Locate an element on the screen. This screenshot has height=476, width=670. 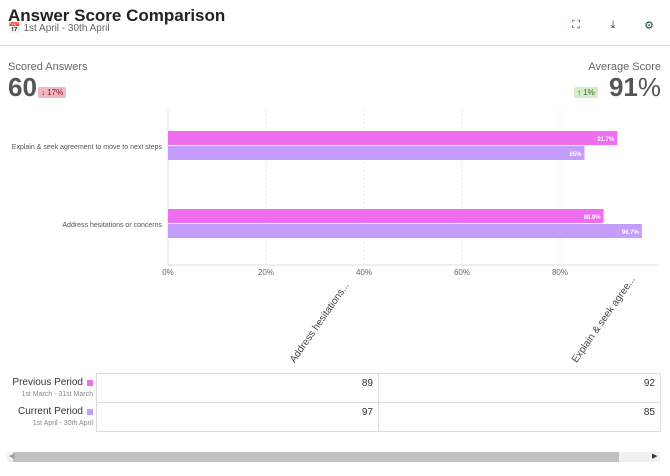
scored-answers-value: 60 is located at coordinates (22, 87).